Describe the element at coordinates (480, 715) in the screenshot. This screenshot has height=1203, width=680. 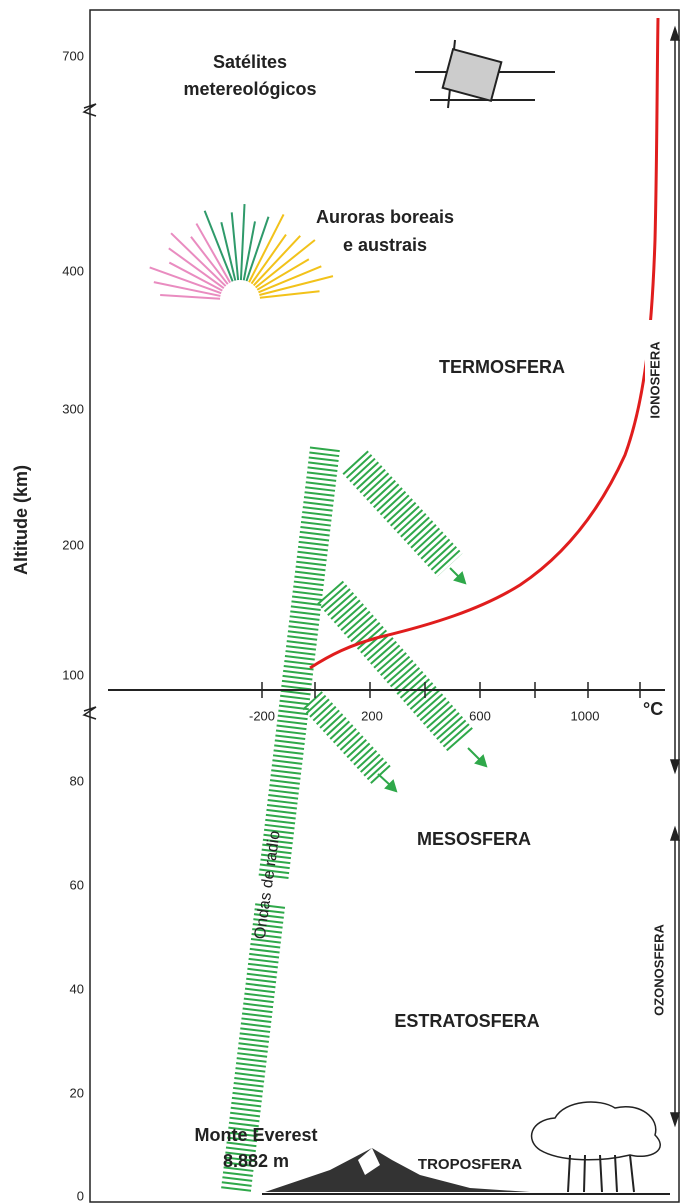
I see `x-tick-label: 600` at that location.